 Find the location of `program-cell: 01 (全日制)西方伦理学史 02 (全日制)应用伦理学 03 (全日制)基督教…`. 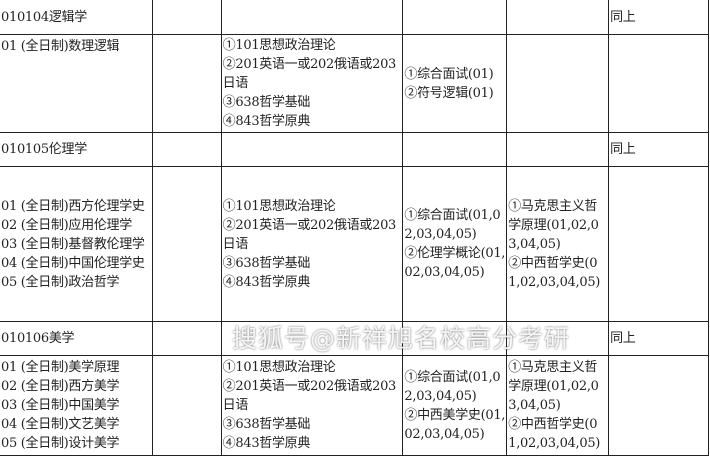

program-cell: 01 (全日制)西方伦理学史 02 (全日制)应用伦理学 03 (全日制)基督教… is located at coordinates (76, 244).